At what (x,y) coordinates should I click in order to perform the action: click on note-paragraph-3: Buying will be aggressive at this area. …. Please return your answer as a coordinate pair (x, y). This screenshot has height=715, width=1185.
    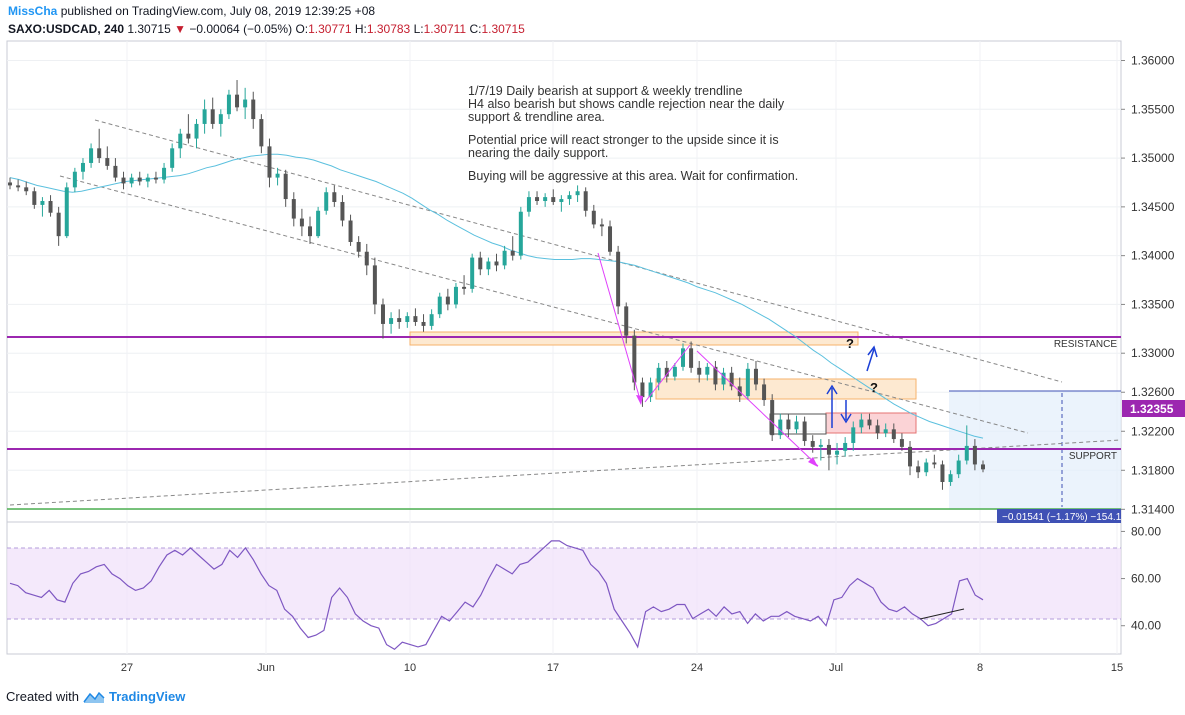
    Looking at the image, I should click on (633, 176).